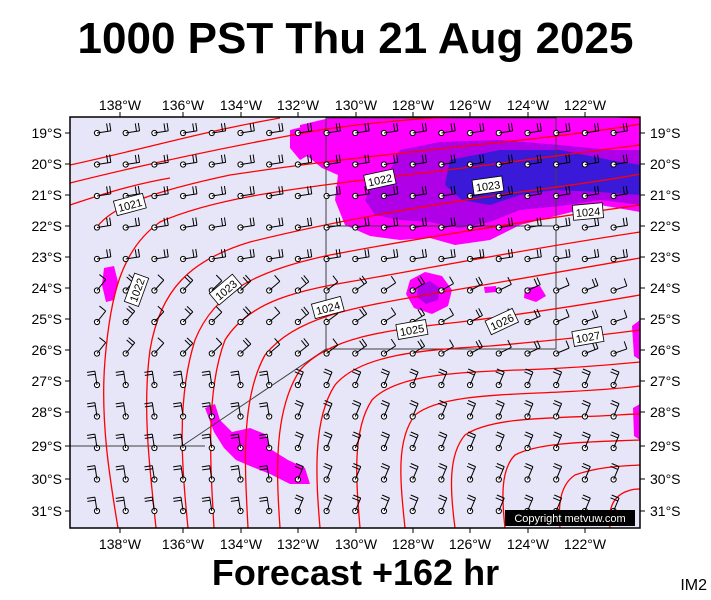  What do you see at coordinates (380, 181) in the screenshot?
I see `svg-text: 1022` at bounding box center [380, 181].